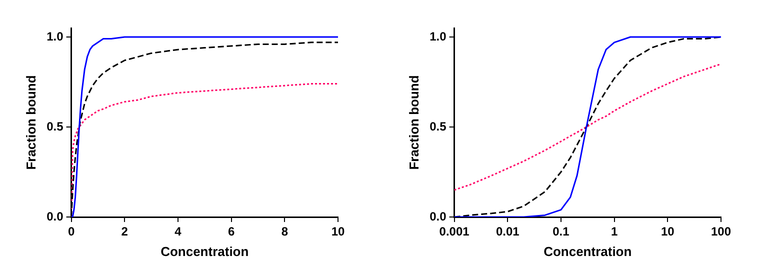 Image resolution: width=766 pixels, height=274 pixels. Describe the element at coordinates (454, 231) in the screenshot. I see `x-tick-label: 0.001` at that location.